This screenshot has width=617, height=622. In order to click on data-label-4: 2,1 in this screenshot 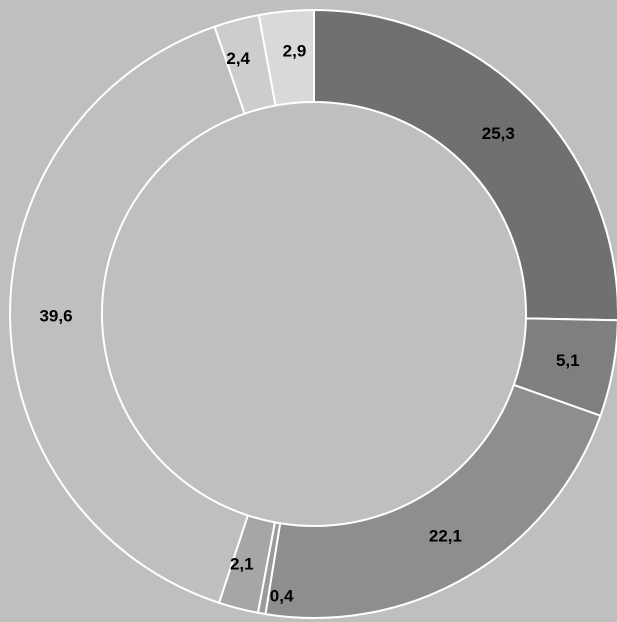, I will do `click(242, 563)`.